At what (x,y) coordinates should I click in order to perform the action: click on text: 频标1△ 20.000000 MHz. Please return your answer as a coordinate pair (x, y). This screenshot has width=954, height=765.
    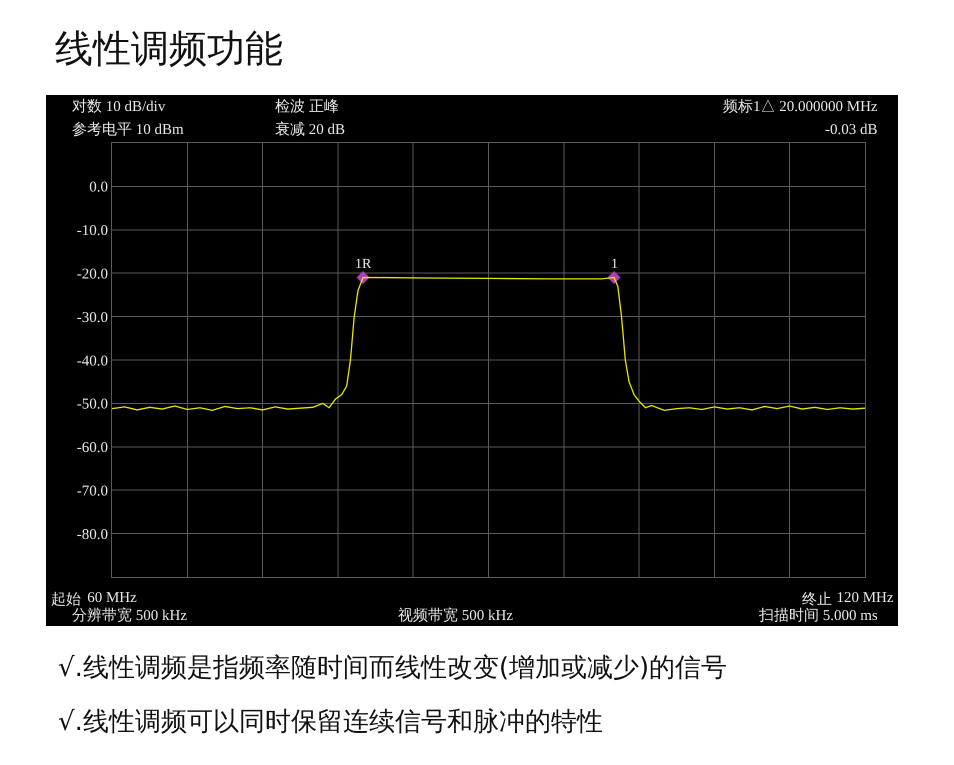
    Looking at the image, I should click on (800, 106).